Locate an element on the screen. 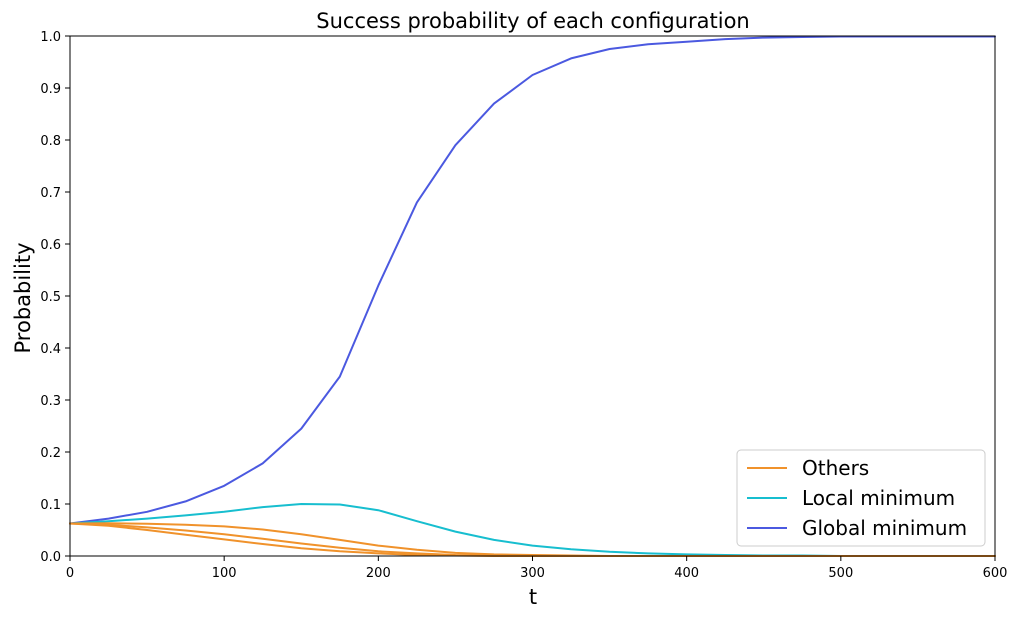 This screenshot has height=618, width=1018. y-tick-label: 0.2 is located at coordinates (50, 453).